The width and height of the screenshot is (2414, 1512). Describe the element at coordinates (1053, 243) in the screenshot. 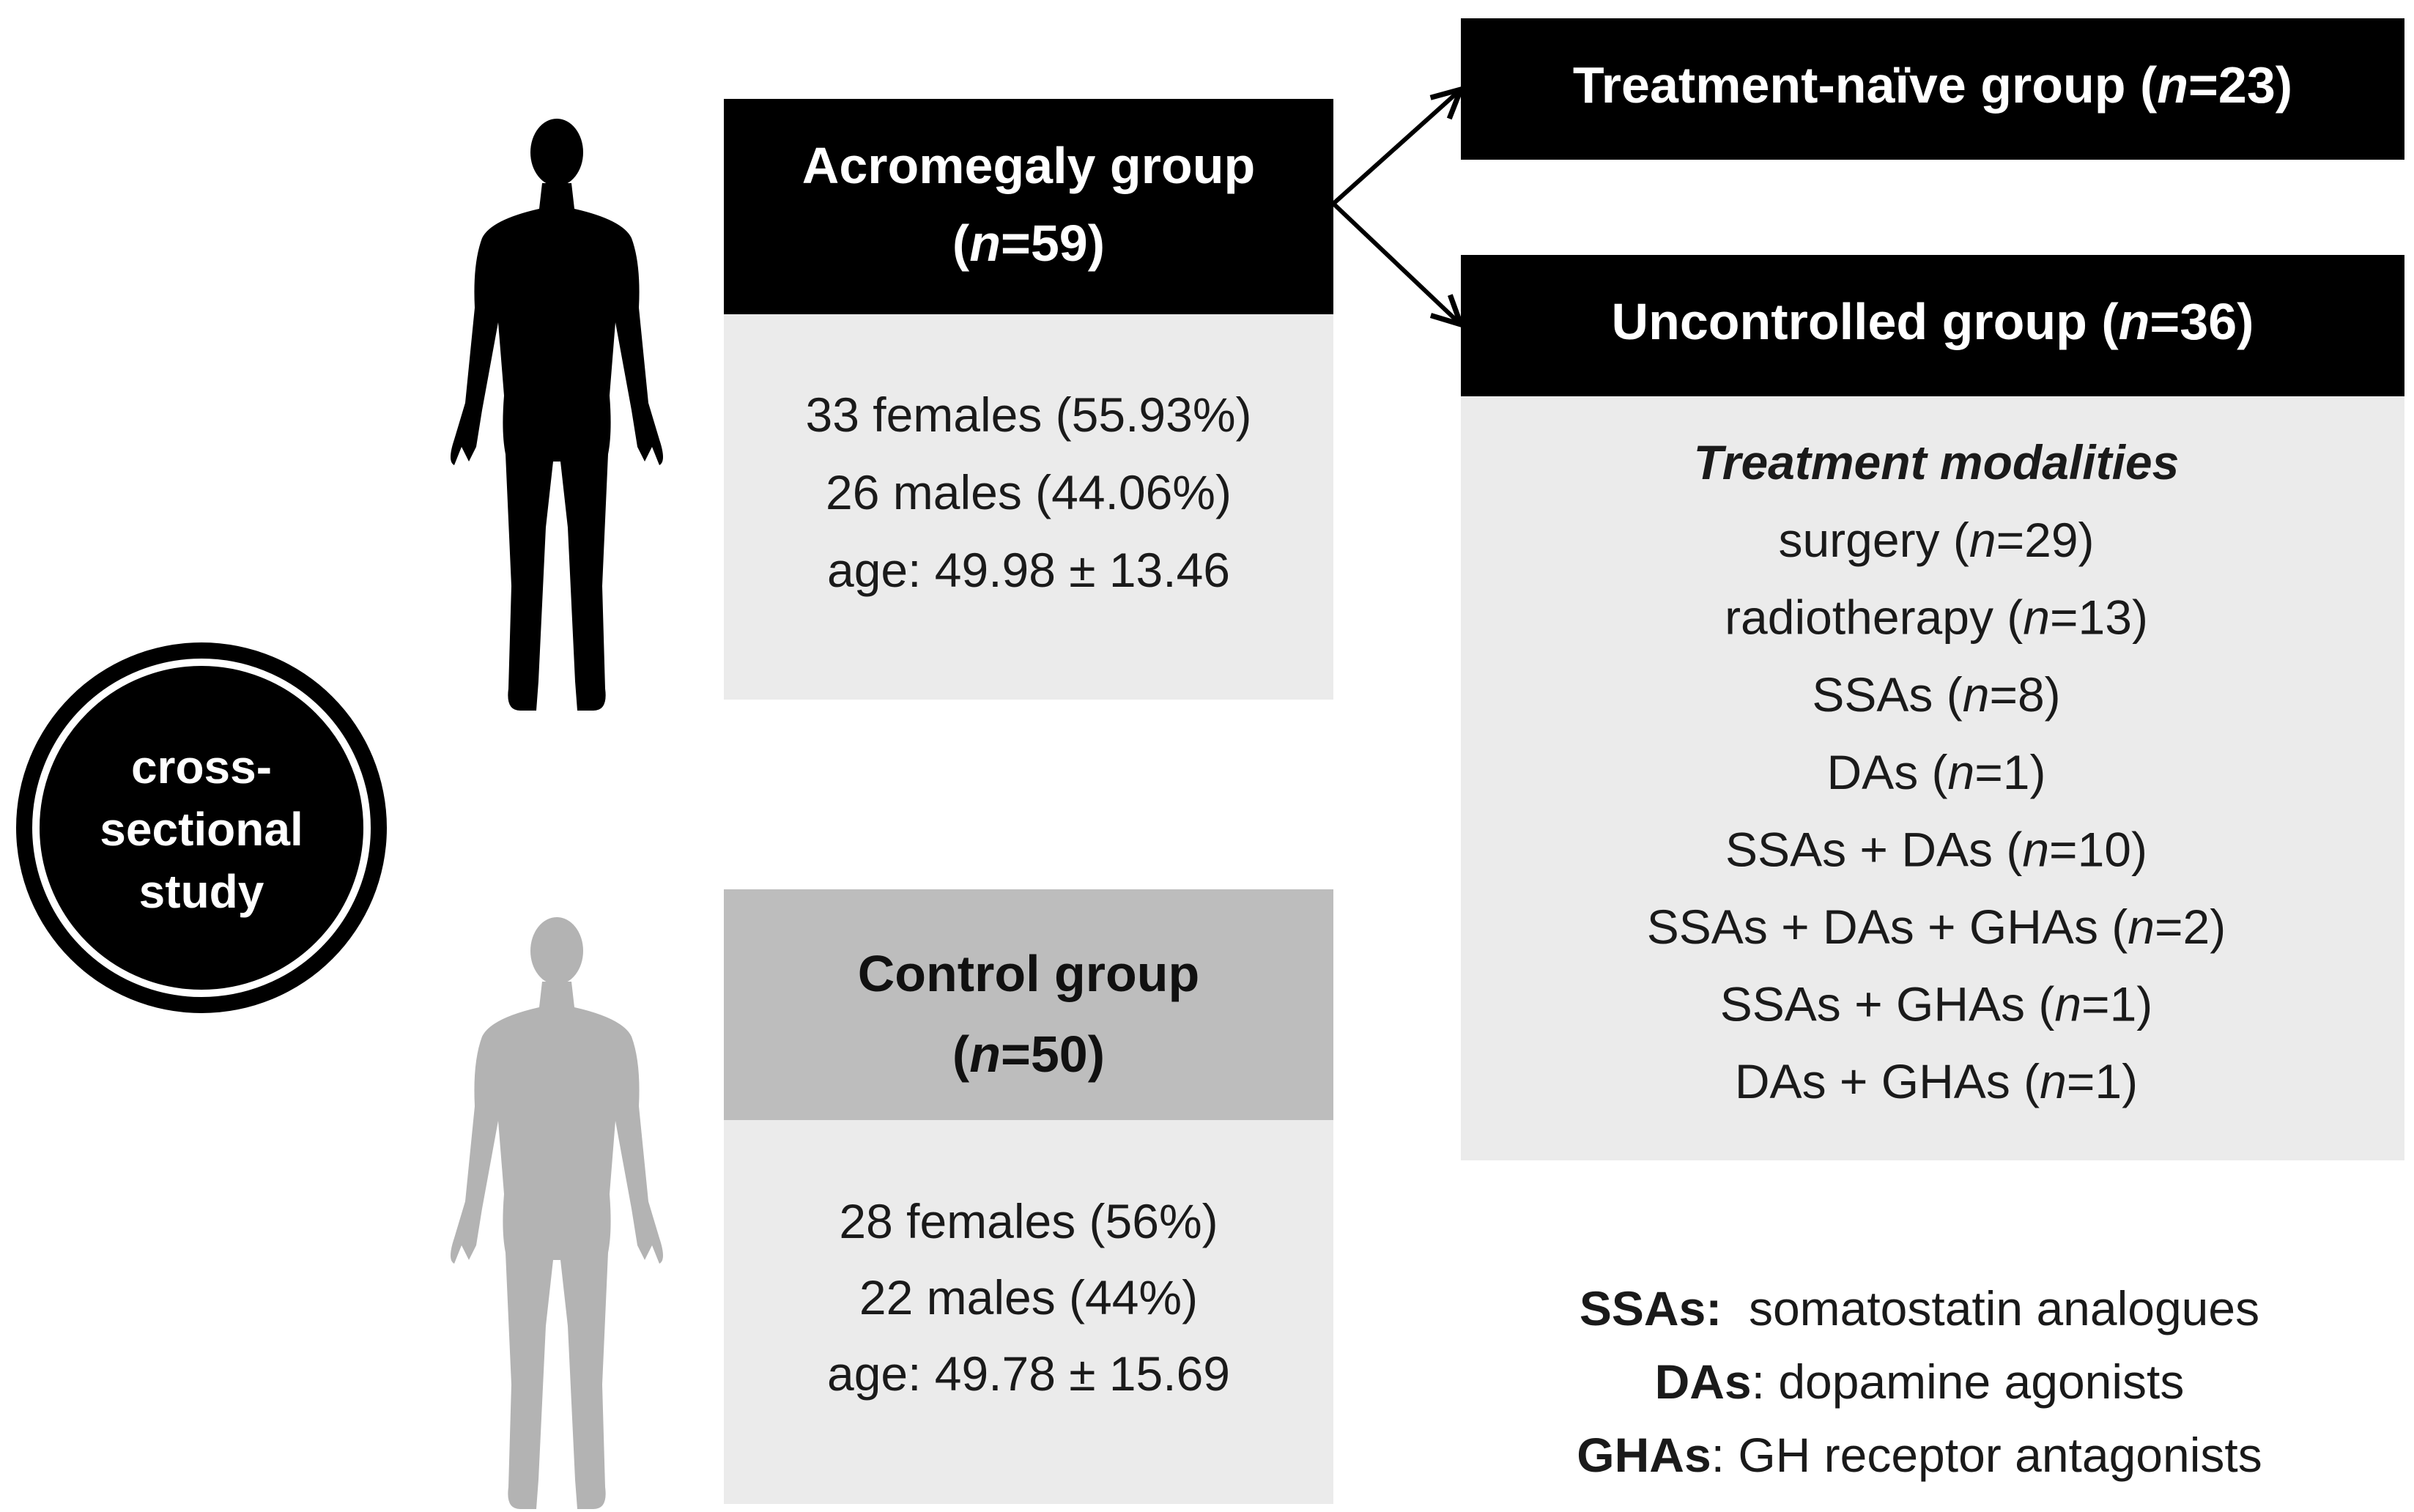

I see `text-part: =59)` at that location.